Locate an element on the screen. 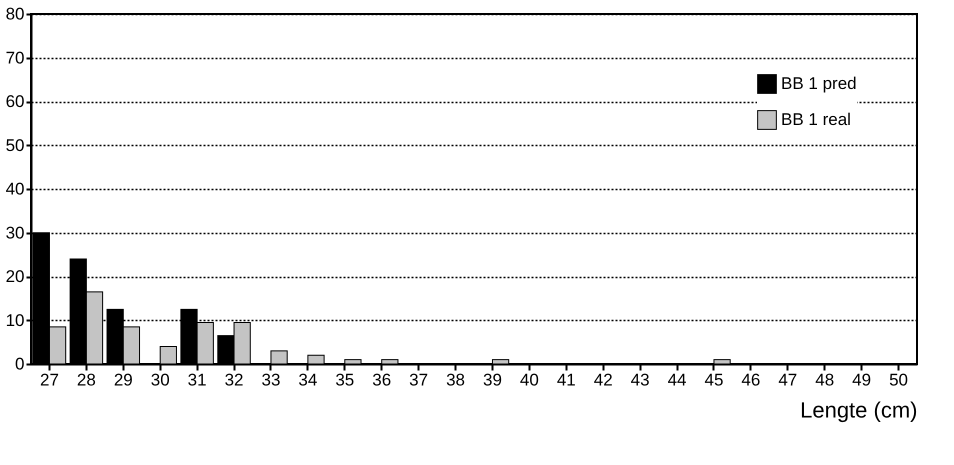 The width and height of the screenshot is (954, 465). legend-label: BB 1 real is located at coordinates (816, 119).